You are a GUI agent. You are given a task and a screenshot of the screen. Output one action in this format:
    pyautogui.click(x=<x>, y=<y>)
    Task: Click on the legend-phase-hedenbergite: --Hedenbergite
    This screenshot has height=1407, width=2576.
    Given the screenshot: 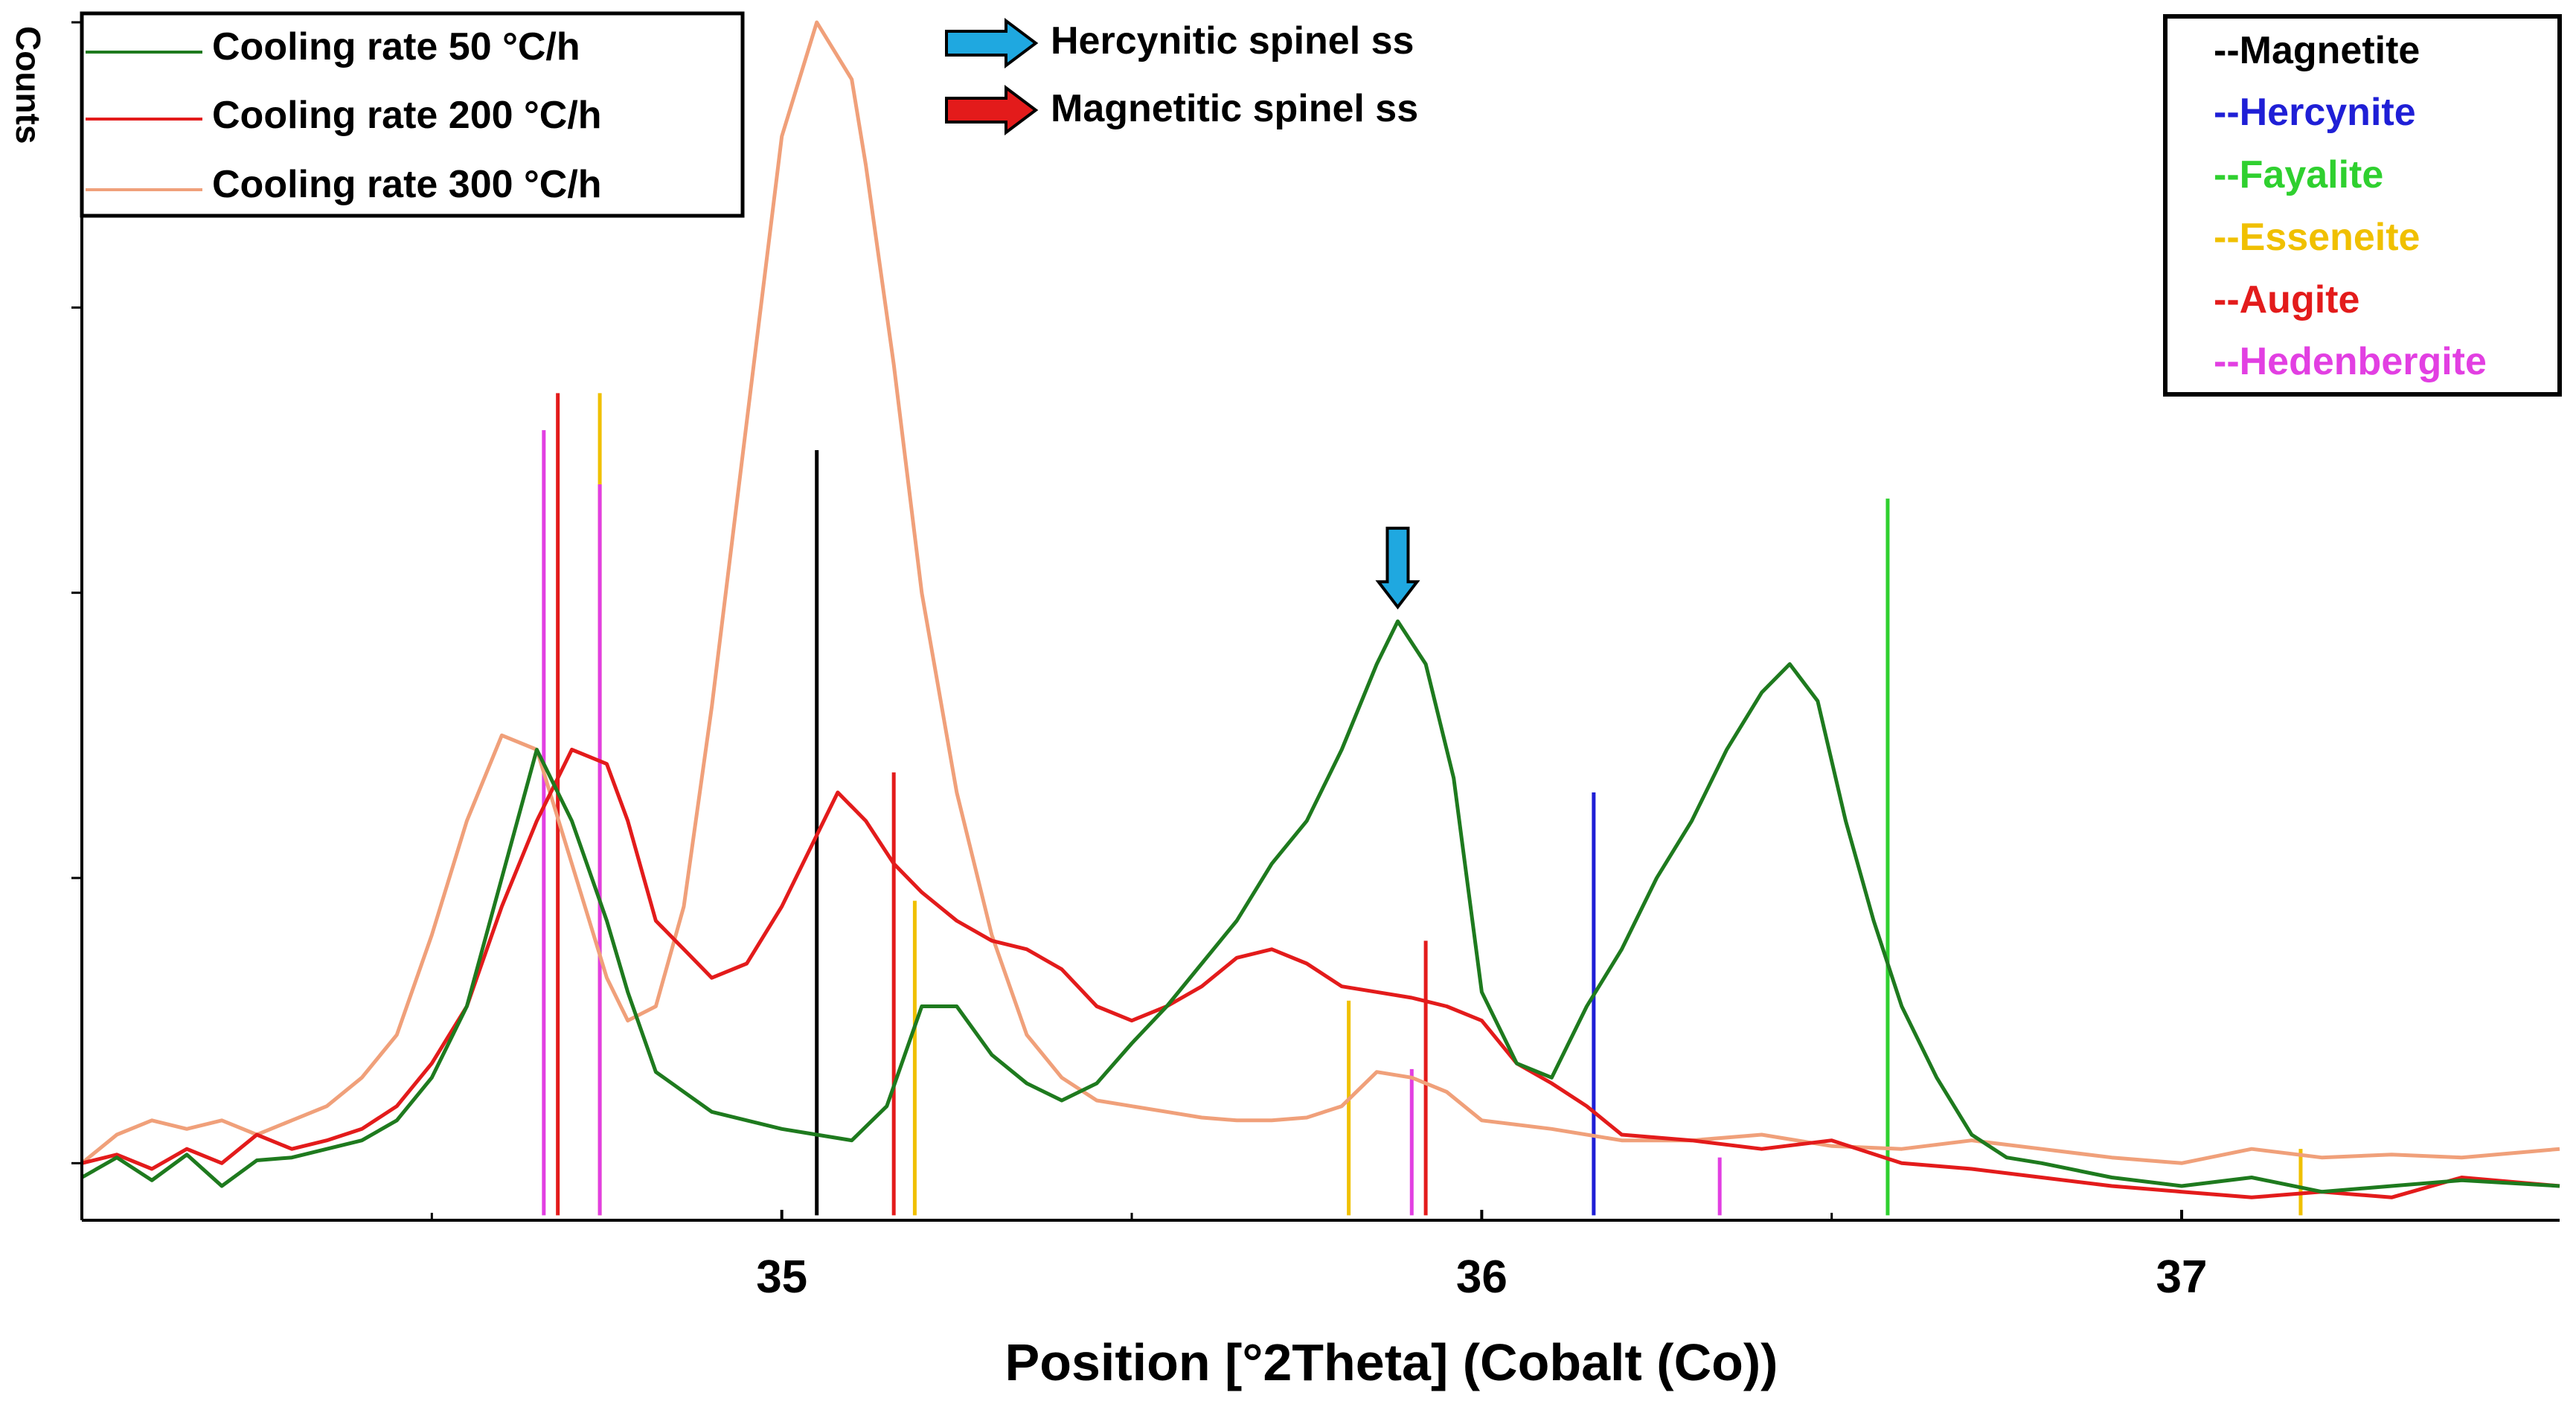 What is the action you would take?
    pyautogui.click(x=2350, y=362)
    